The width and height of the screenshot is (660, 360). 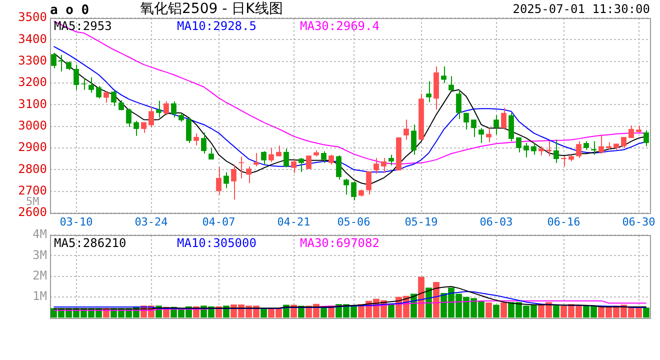 I want to click on y-tick-label: 2600, so click(x=32, y=212).